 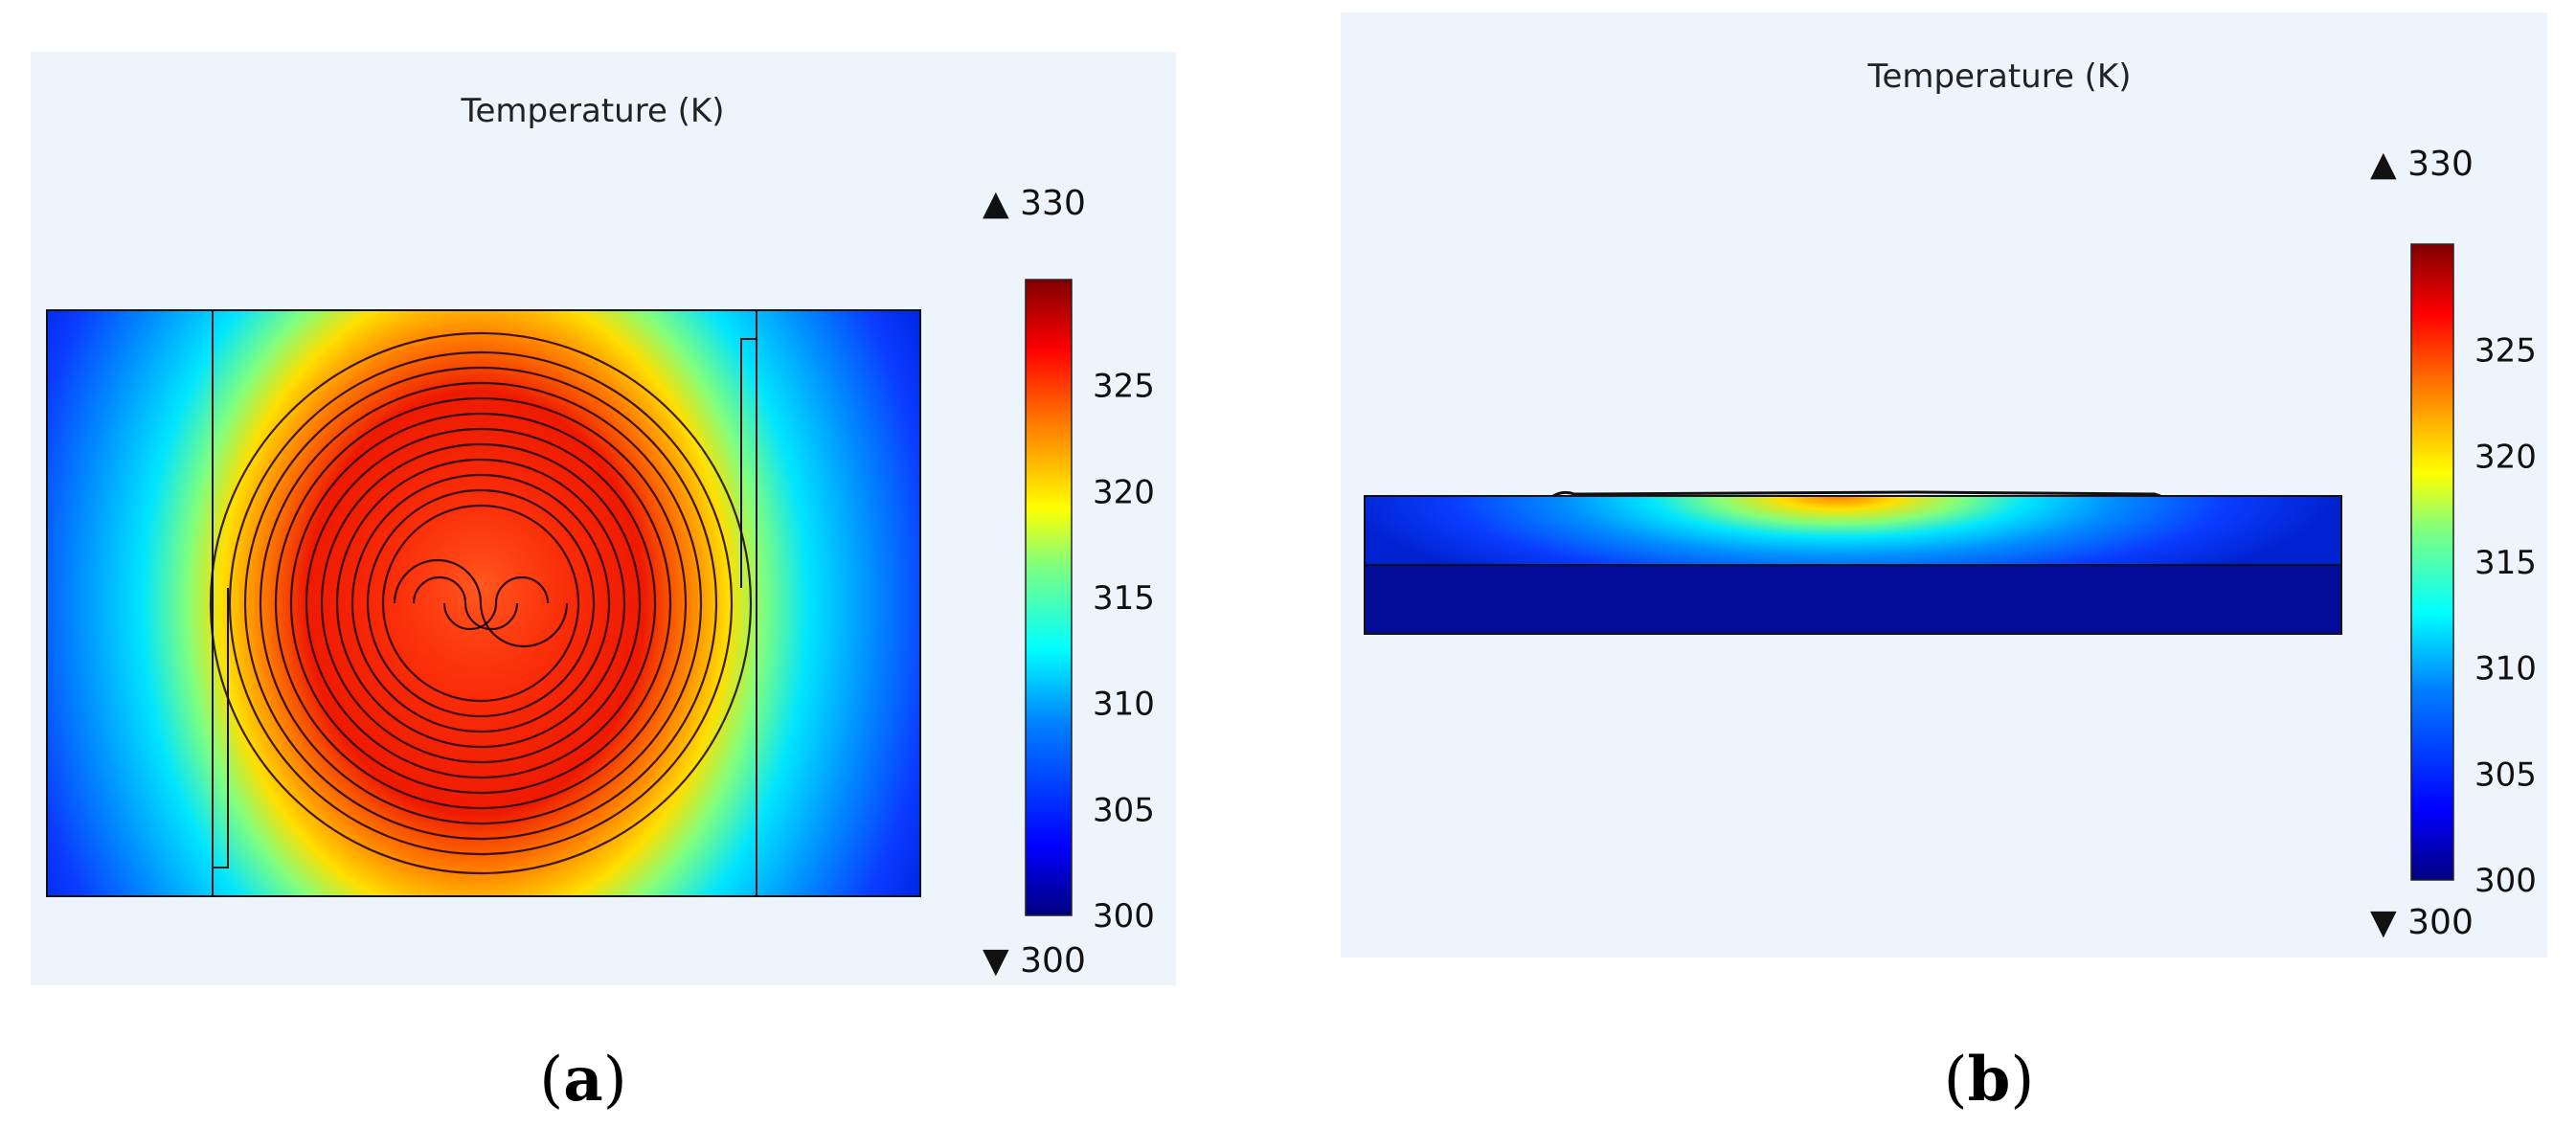 I want to click on panel-a-colorbar: ▲ 330 325 320 315 310 305 300 ▼ 300, so click(x=1069, y=582).